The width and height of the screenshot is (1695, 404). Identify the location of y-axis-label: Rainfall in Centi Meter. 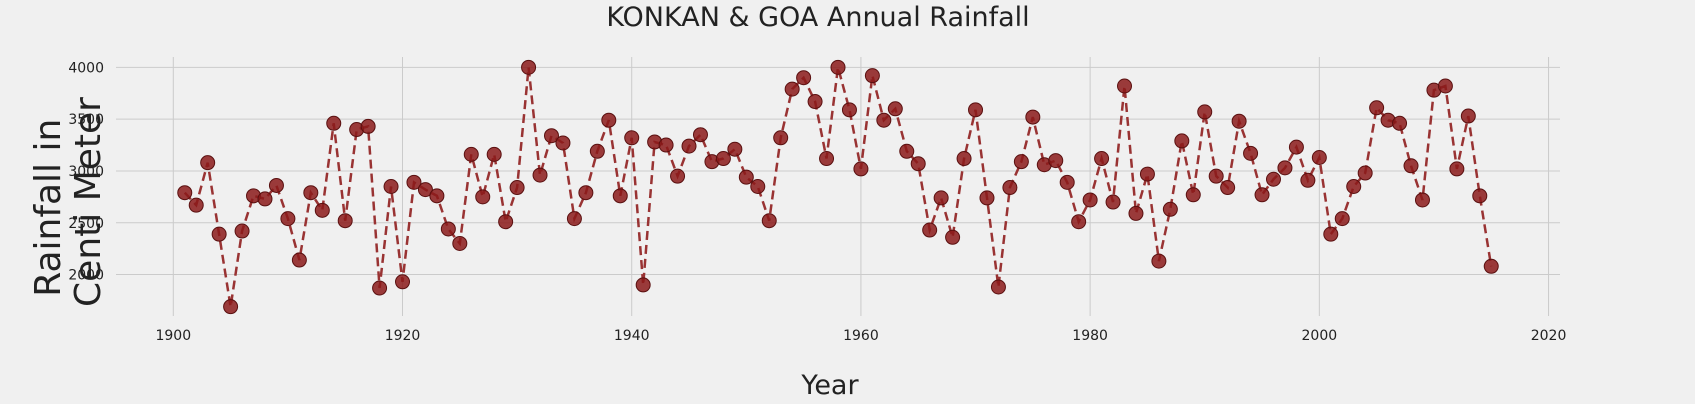
(68, 202).